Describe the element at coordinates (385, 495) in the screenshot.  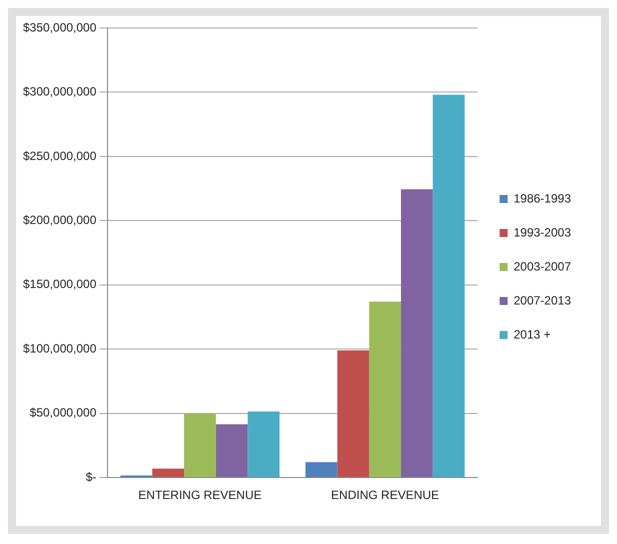
I see `x-tick-label: ENDING REVENUE` at that location.